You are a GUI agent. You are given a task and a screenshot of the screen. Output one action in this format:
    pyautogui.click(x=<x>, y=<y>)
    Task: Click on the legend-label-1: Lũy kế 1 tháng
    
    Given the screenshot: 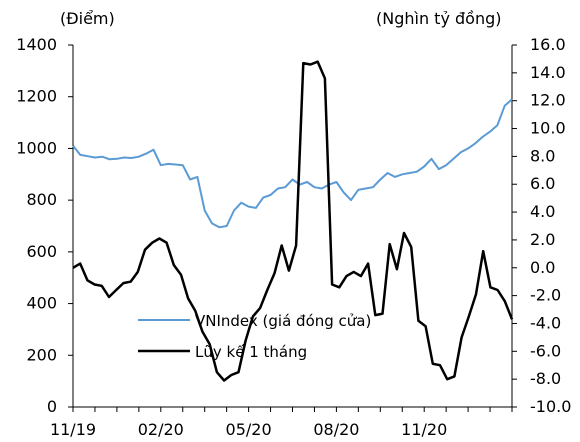 What is the action you would take?
    pyautogui.click(x=251, y=352)
    